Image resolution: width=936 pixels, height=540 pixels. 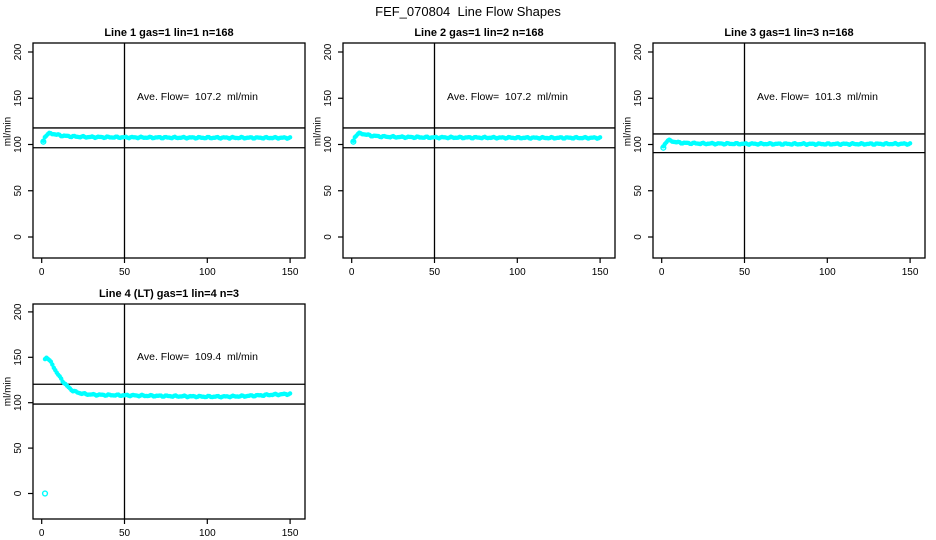 What do you see at coordinates (479, 33) in the screenshot?
I see `subplot-2-title: Line 2 gas=1 lin=2 n=168` at bounding box center [479, 33].